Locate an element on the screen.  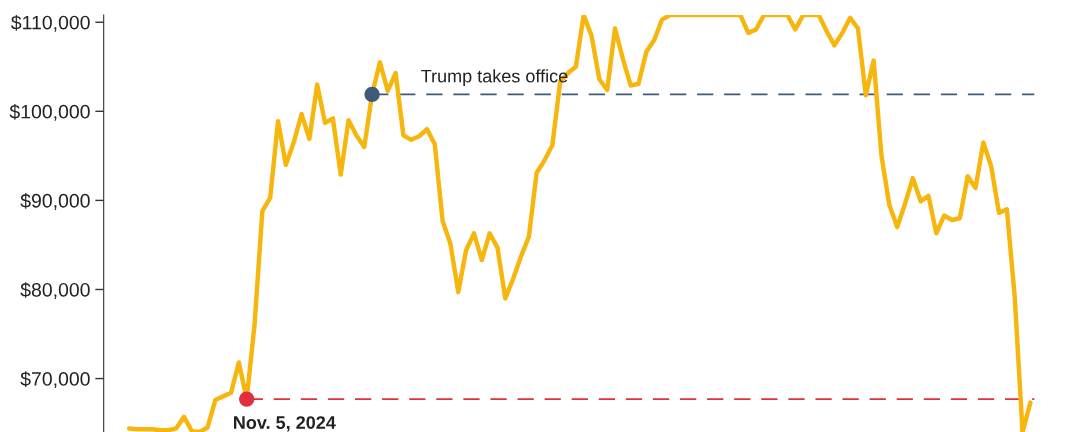
y-tick-label: $100,000 is located at coordinates (49, 112).